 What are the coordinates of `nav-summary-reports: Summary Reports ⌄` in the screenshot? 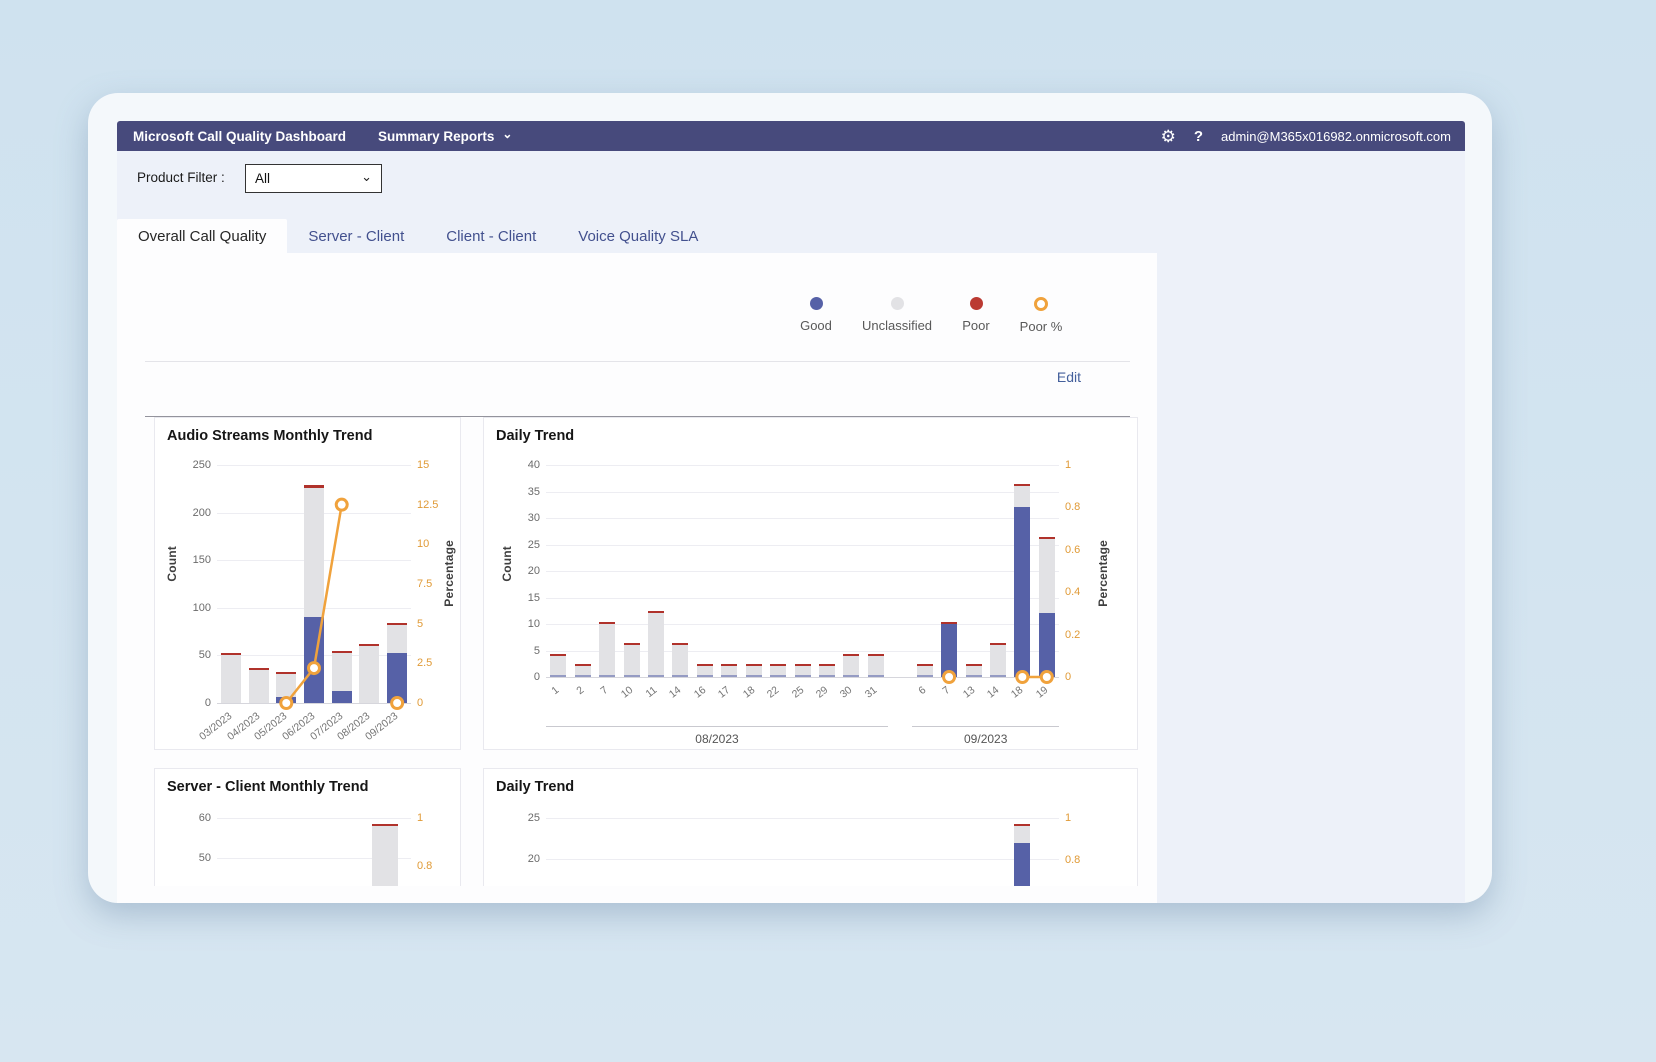 It's located at (445, 135).